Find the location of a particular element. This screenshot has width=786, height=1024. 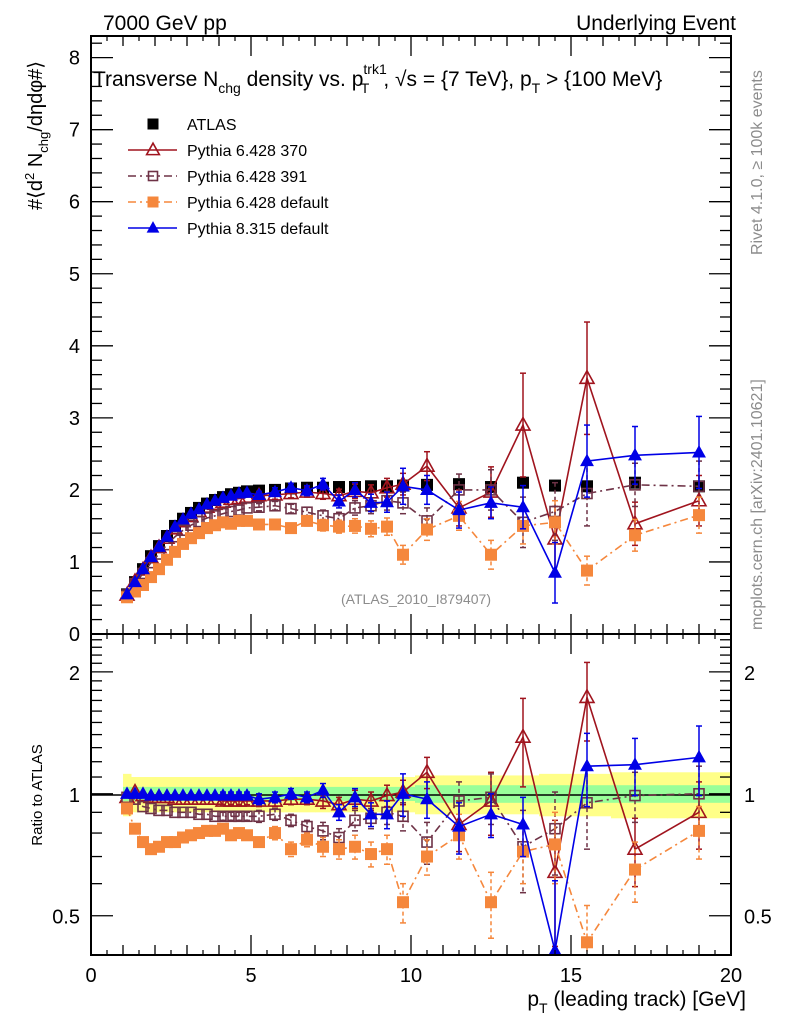

header-left: 7000 GeV pp is located at coordinates (165, 23).